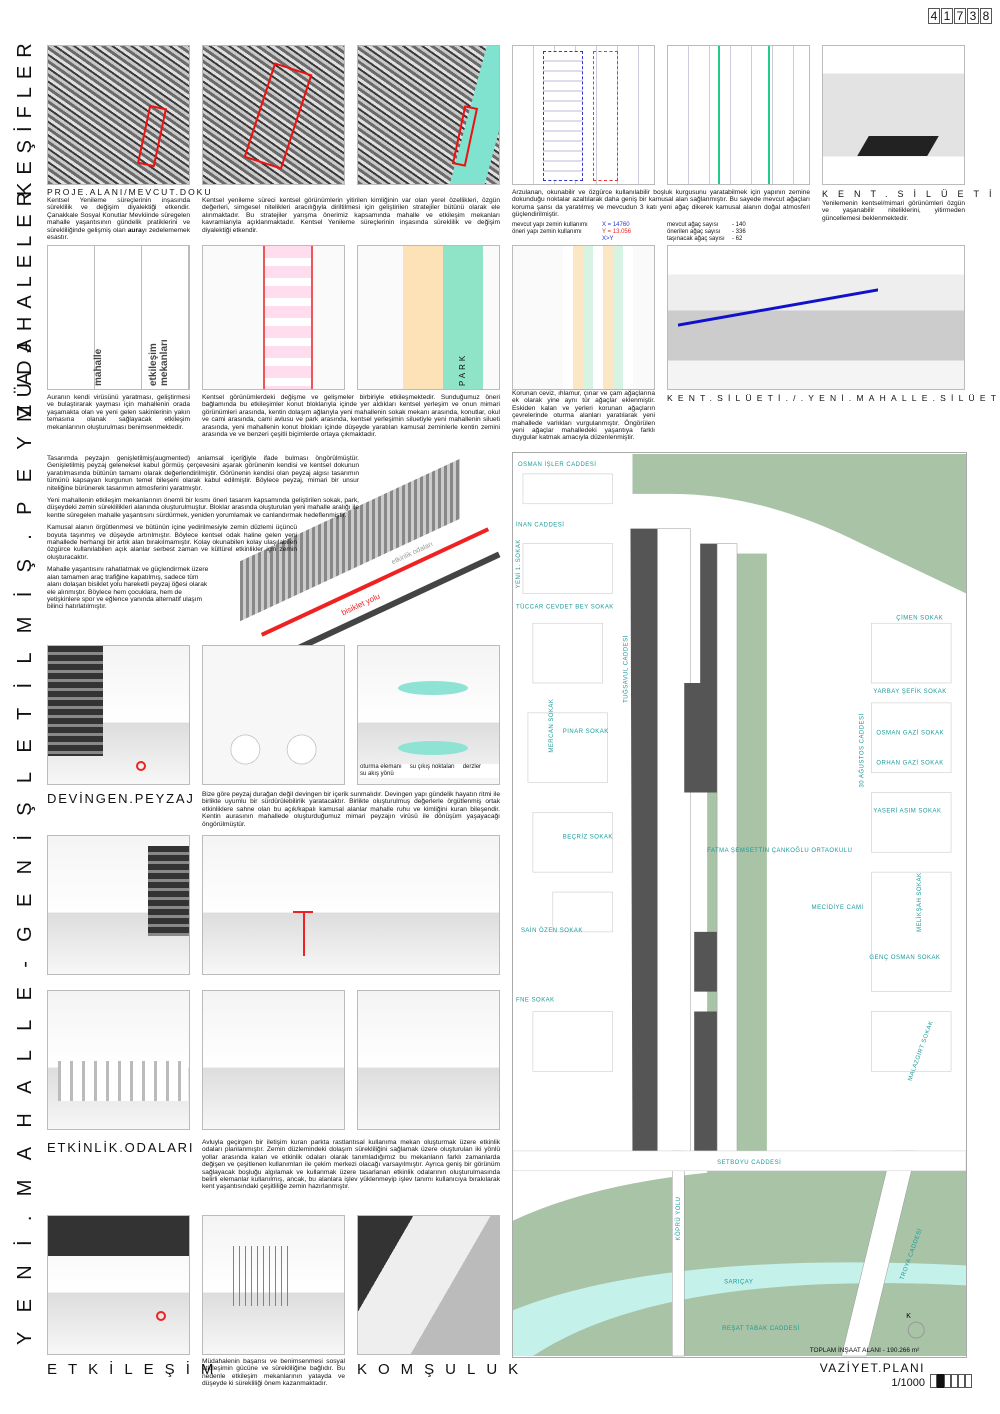  Describe the element at coordinates (118, 905) in the screenshot. I see `render-mosque-plaza` at that location.